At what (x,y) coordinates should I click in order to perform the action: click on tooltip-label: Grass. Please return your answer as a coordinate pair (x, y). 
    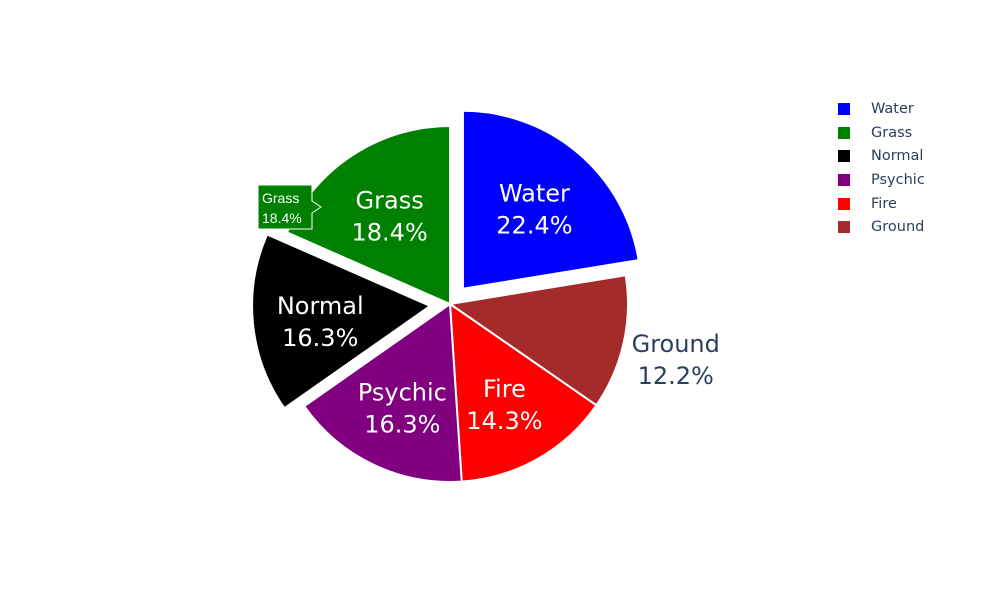
    Looking at the image, I should click on (280, 198).